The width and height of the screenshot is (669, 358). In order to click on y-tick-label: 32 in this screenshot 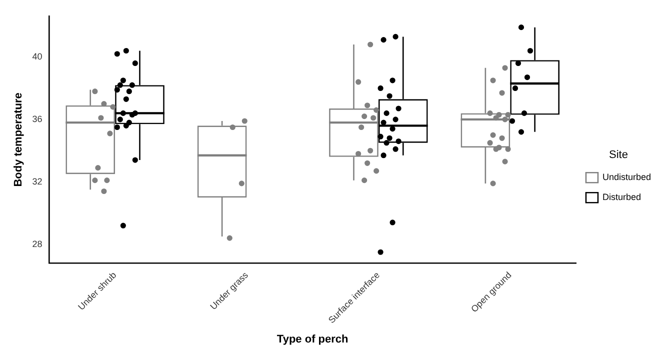, I will do `click(37, 181)`.